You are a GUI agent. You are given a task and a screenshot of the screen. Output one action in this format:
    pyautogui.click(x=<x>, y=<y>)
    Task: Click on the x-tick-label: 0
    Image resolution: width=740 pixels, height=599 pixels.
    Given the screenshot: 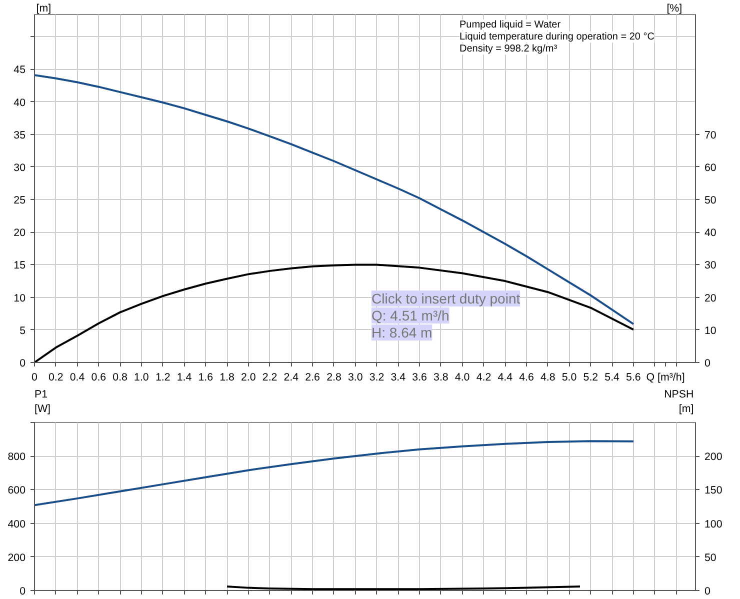 What is the action you would take?
    pyautogui.click(x=35, y=378)
    